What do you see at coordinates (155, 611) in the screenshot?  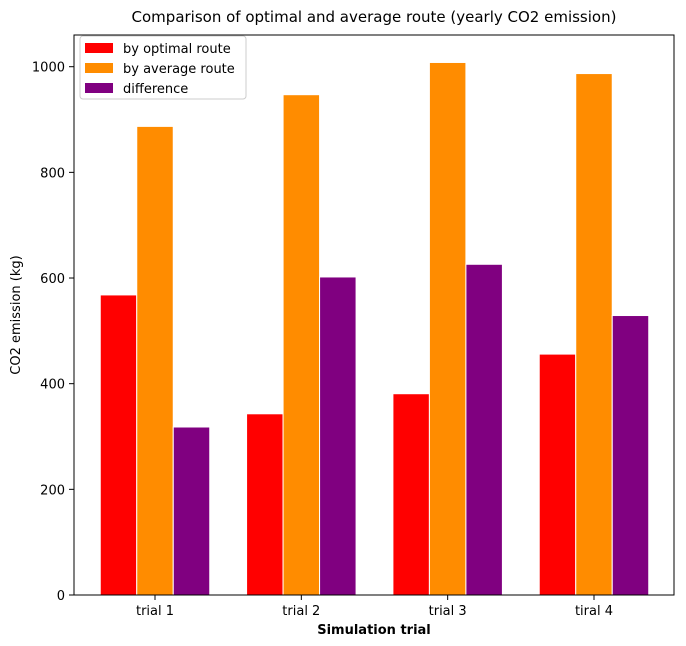 I see `x-tick-label: trial 1` at bounding box center [155, 611].